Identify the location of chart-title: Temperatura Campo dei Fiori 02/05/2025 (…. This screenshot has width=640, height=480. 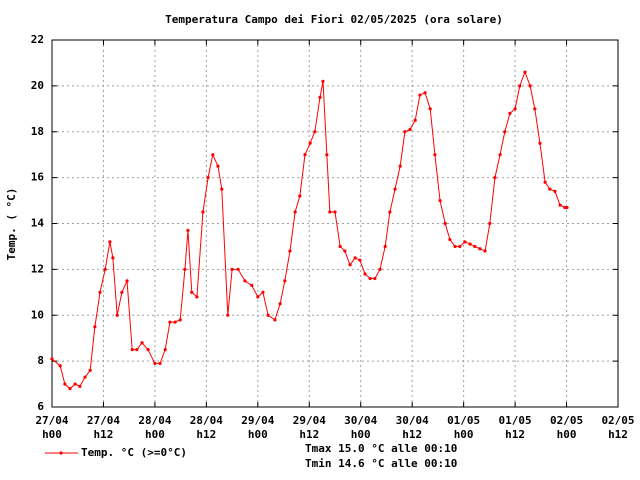
(334, 19).